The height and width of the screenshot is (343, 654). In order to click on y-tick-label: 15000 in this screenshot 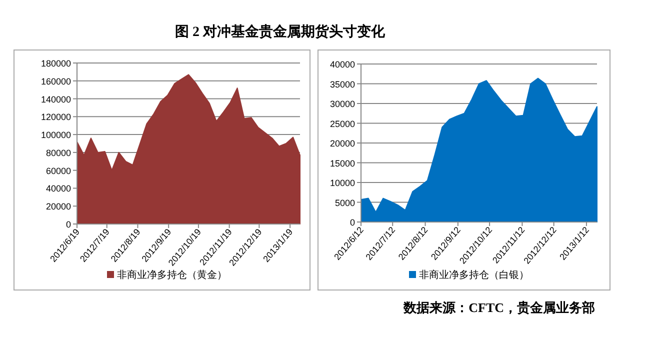, I will do `click(342, 163)`.